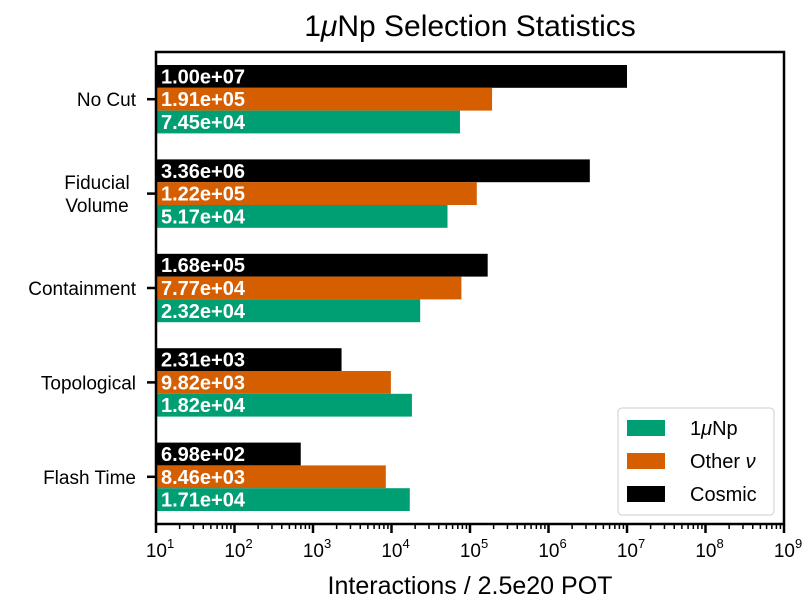 Image resolution: width=811 pixels, height=611 pixels. Describe the element at coordinates (96, 206) in the screenshot. I see `y-tick-label: Volume` at that location.